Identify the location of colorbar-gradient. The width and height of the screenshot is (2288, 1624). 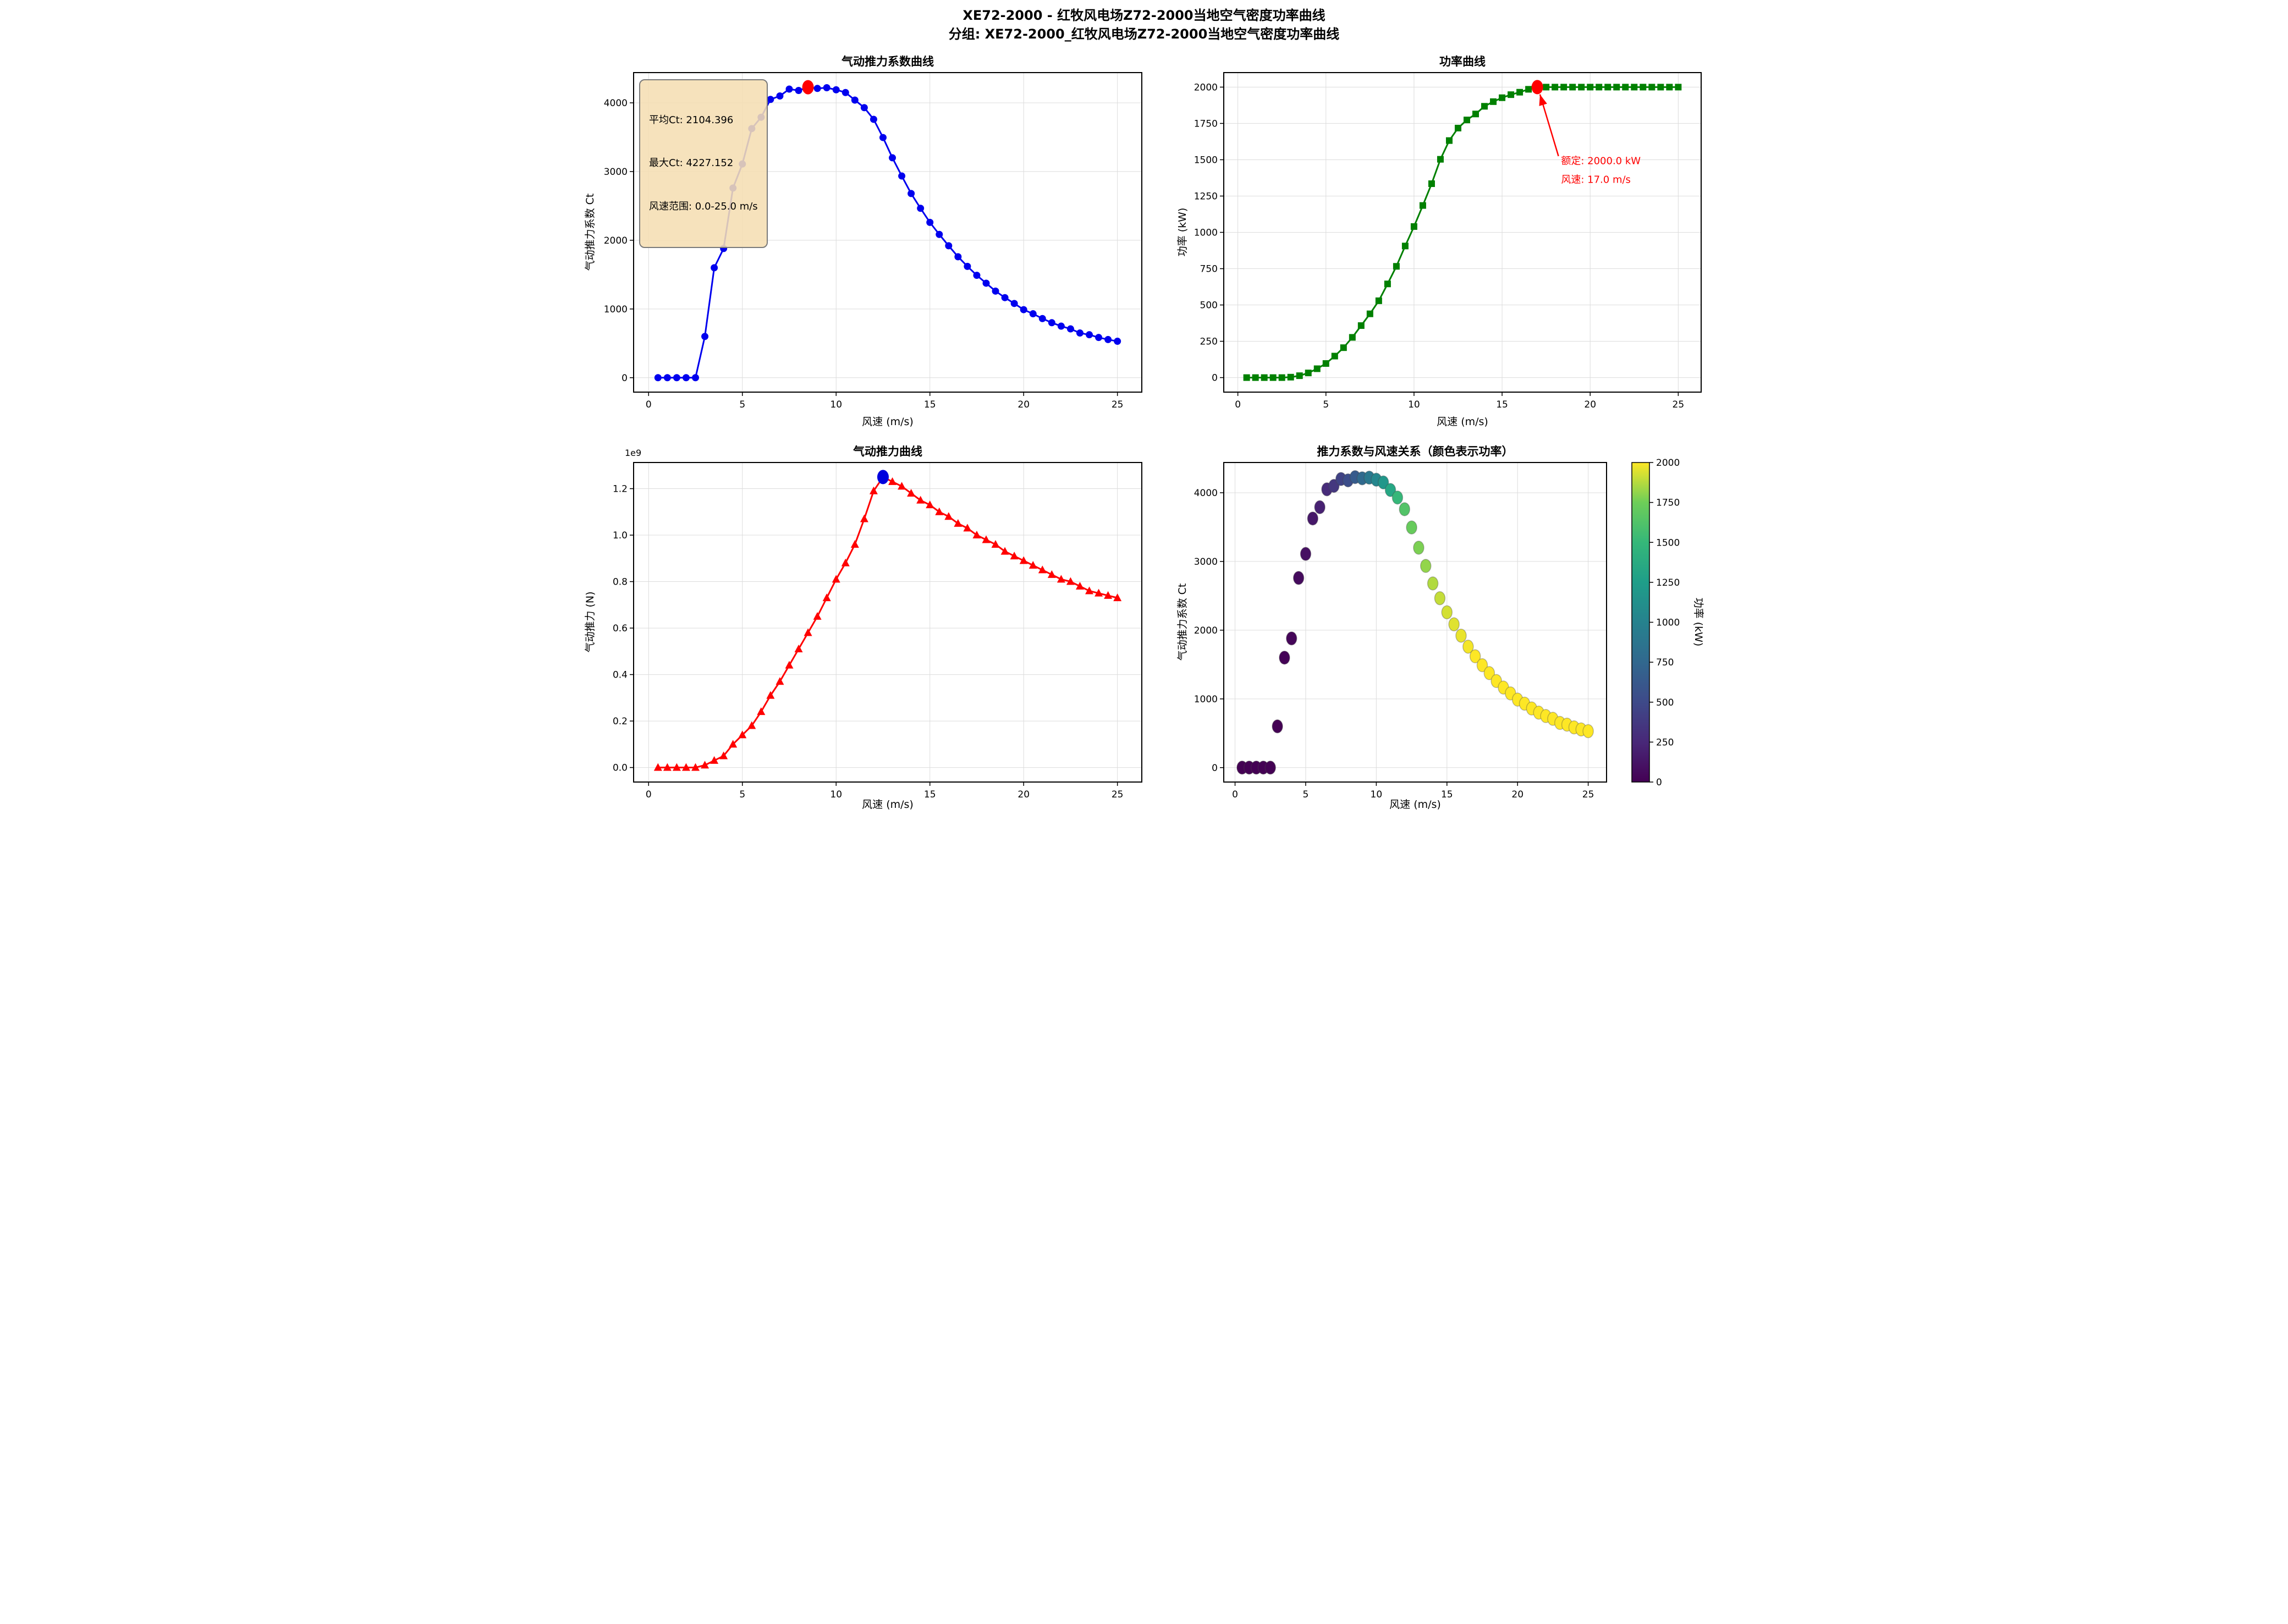
(1640, 622).